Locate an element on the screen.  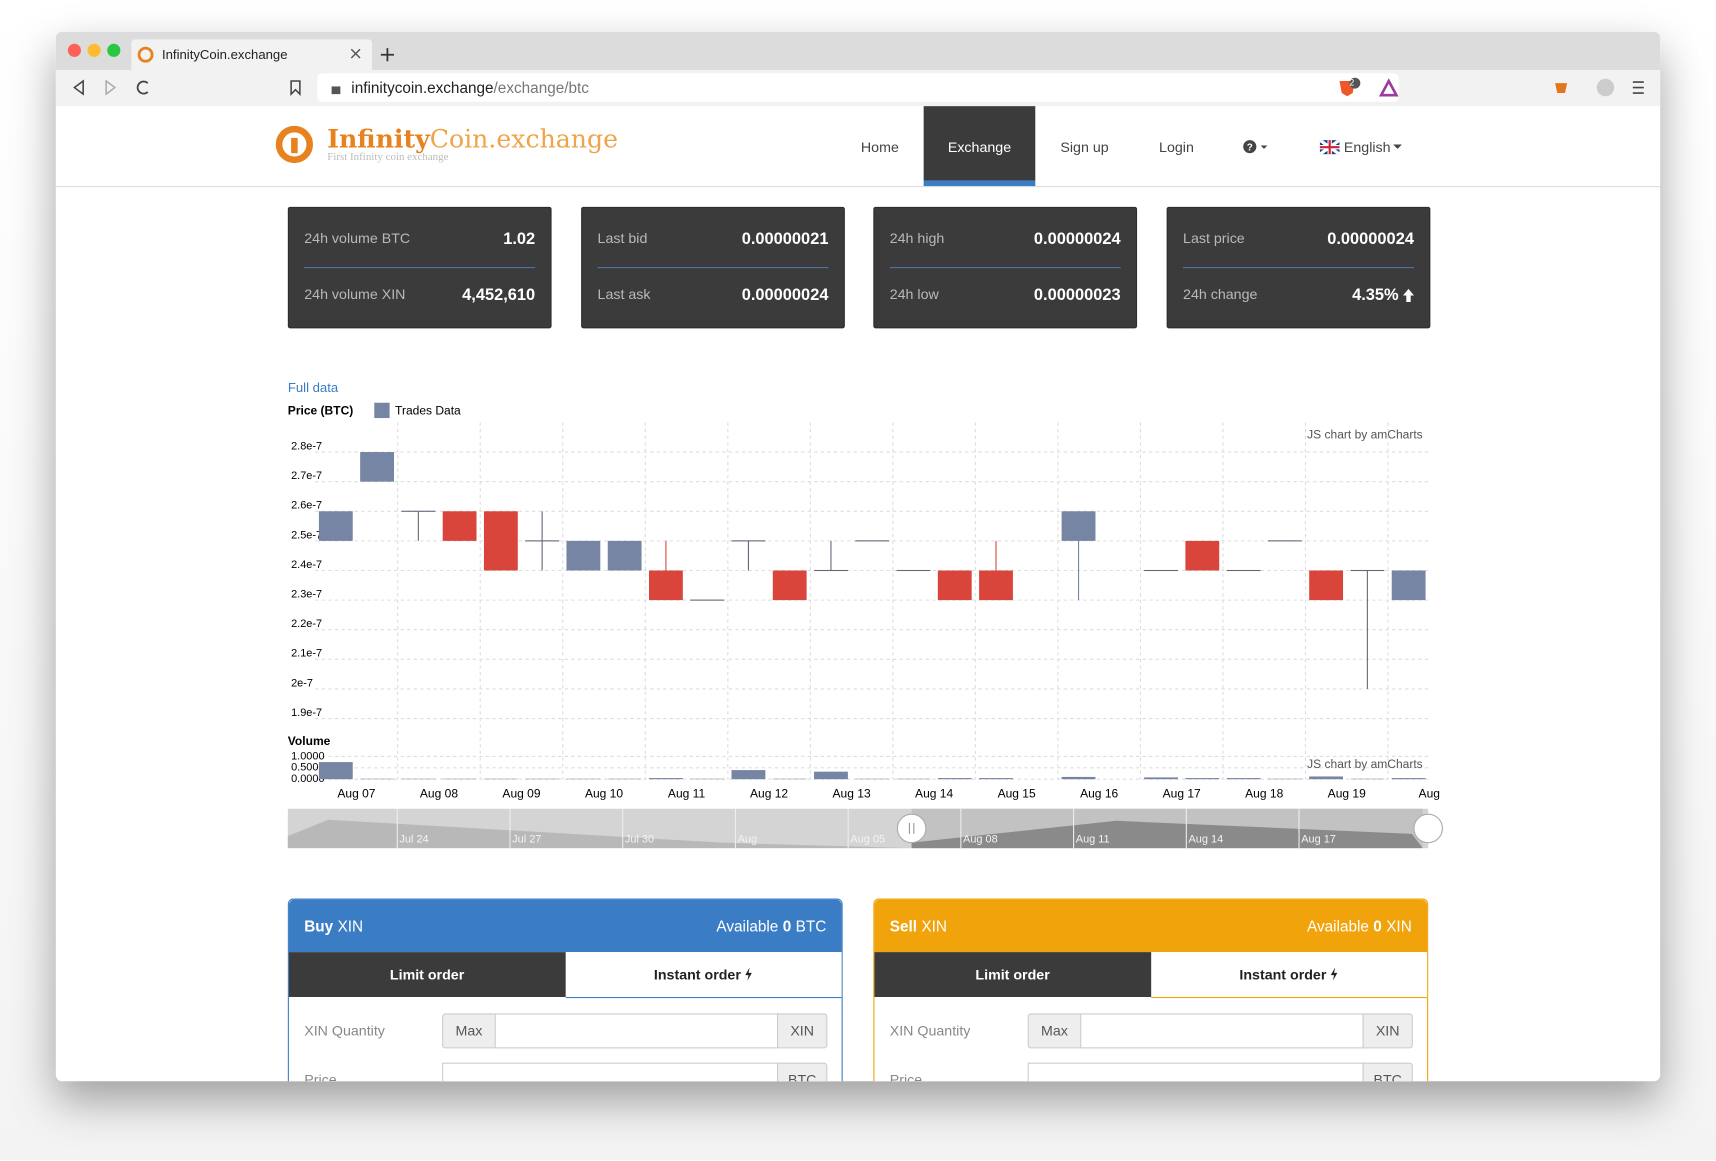
brave-rewards is located at coordinates (1388, 87).